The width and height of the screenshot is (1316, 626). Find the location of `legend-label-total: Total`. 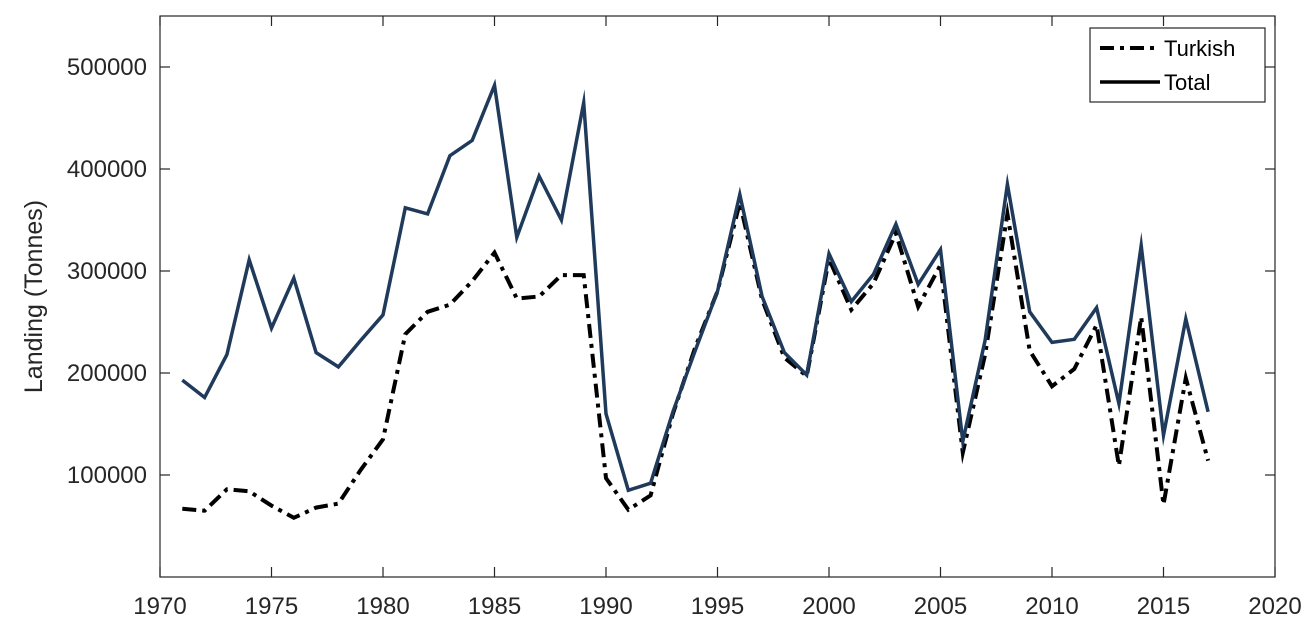

legend-label-total: Total is located at coordinates (1187, 82).